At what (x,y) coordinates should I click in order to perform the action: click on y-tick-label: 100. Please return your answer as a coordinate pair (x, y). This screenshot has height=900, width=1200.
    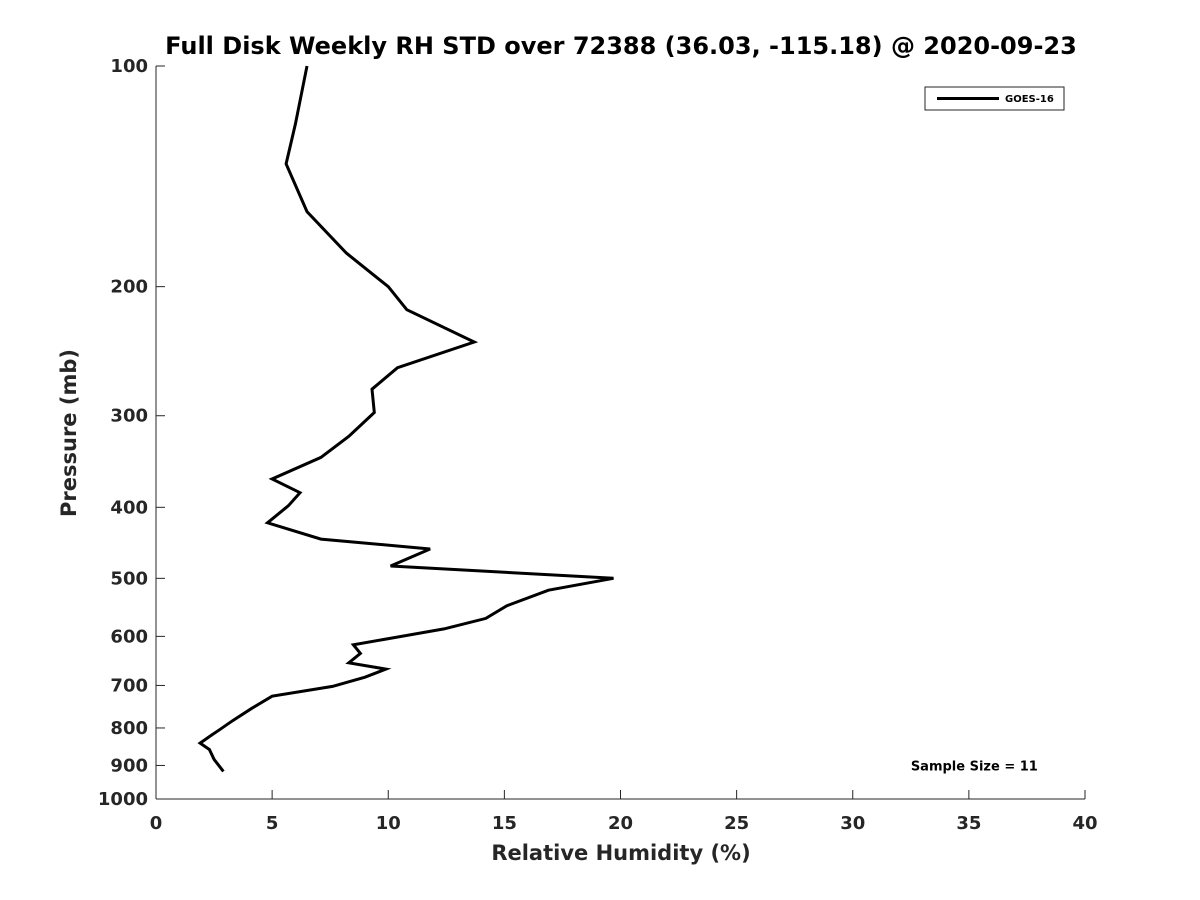
    Looking at the image, I should click on (129, 66).